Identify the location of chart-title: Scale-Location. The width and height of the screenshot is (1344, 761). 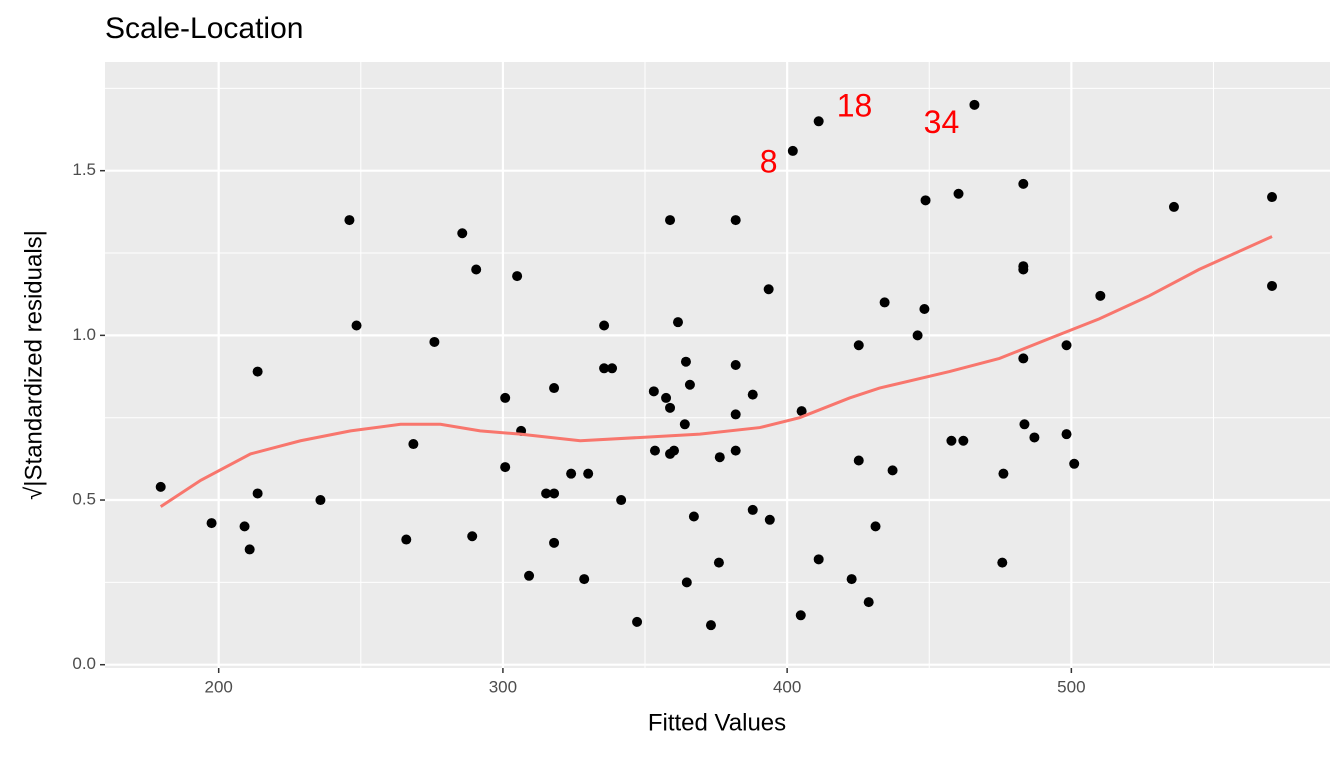
(204, 28).